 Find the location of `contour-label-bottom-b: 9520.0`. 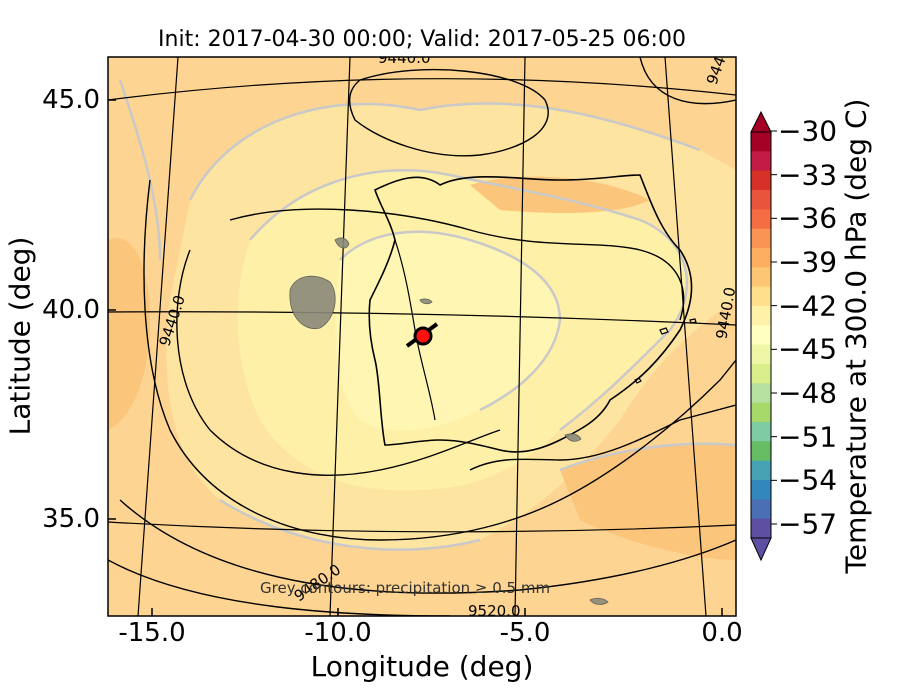

contour-label-bottom-b: 9520.0 is located at coordinates (494, 611).